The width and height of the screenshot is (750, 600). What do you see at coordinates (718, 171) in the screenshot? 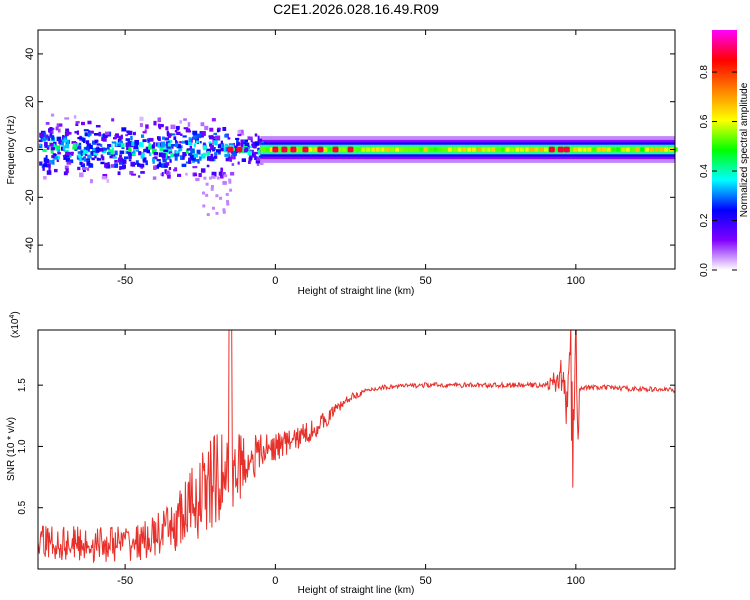
I see `colorbar-ticks: 0.0 0.2 0.4 0.6 0.8` at bounding box center [718, 171].